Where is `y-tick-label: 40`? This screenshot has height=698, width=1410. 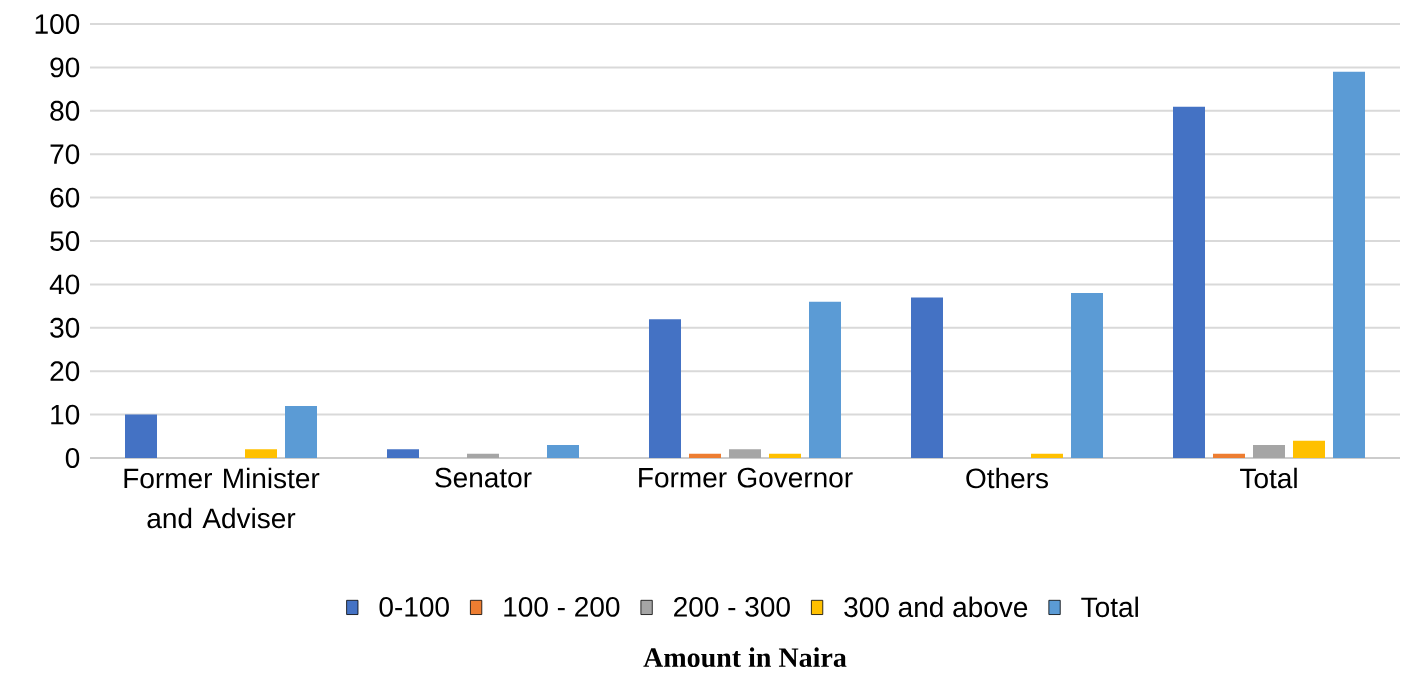 y-tick-label: 40 is located at coordinates (64, 284).